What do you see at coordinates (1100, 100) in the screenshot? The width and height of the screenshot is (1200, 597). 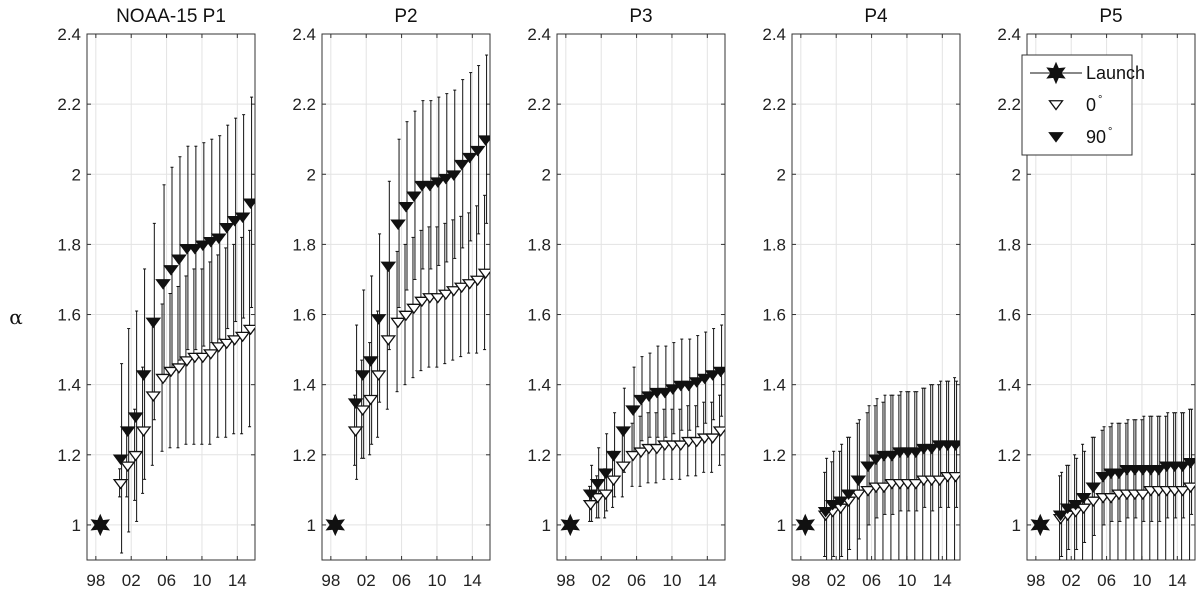 I see `legend-degree-sup: °` at bounding box center [1100, 100].